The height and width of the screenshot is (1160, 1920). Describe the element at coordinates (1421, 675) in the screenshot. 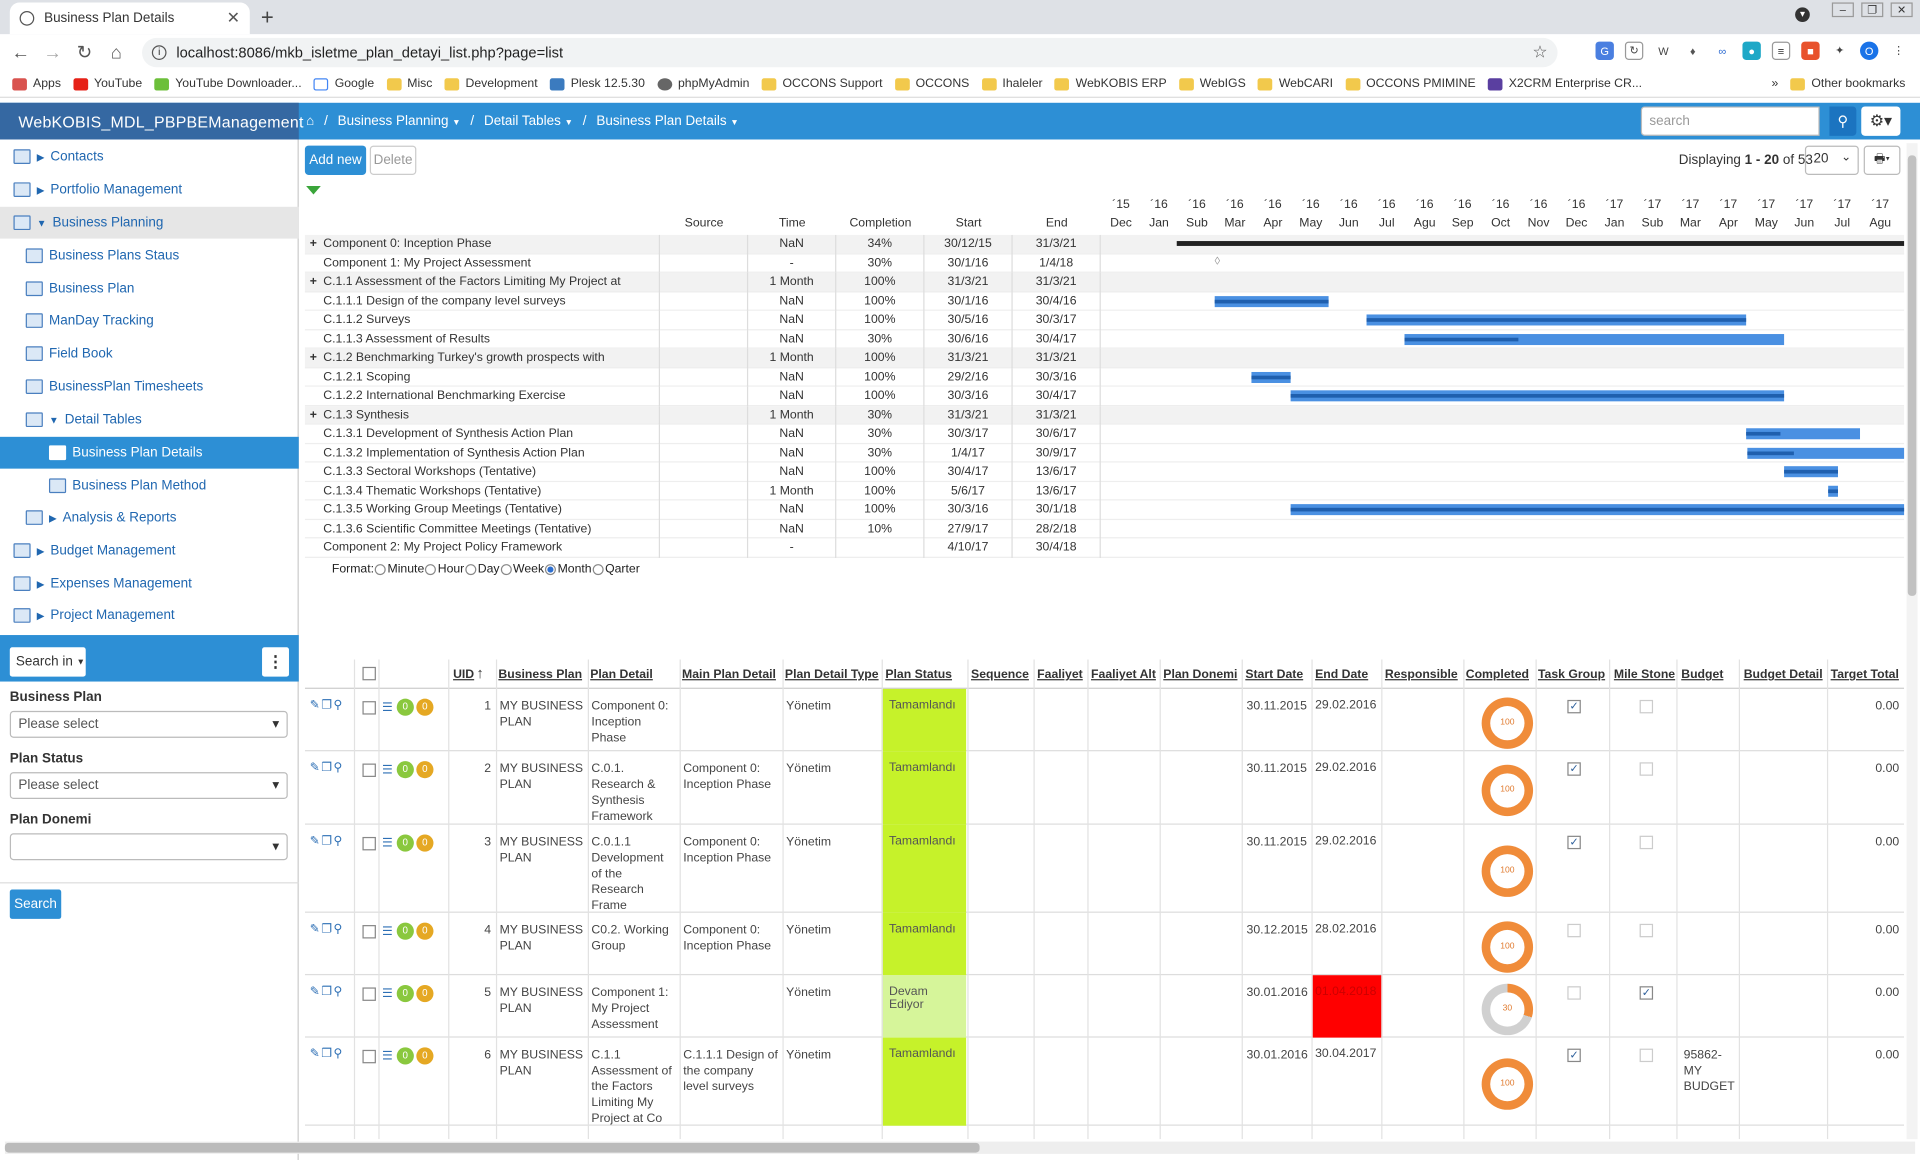

I see `column-header-responsible: Responsible` at that location.